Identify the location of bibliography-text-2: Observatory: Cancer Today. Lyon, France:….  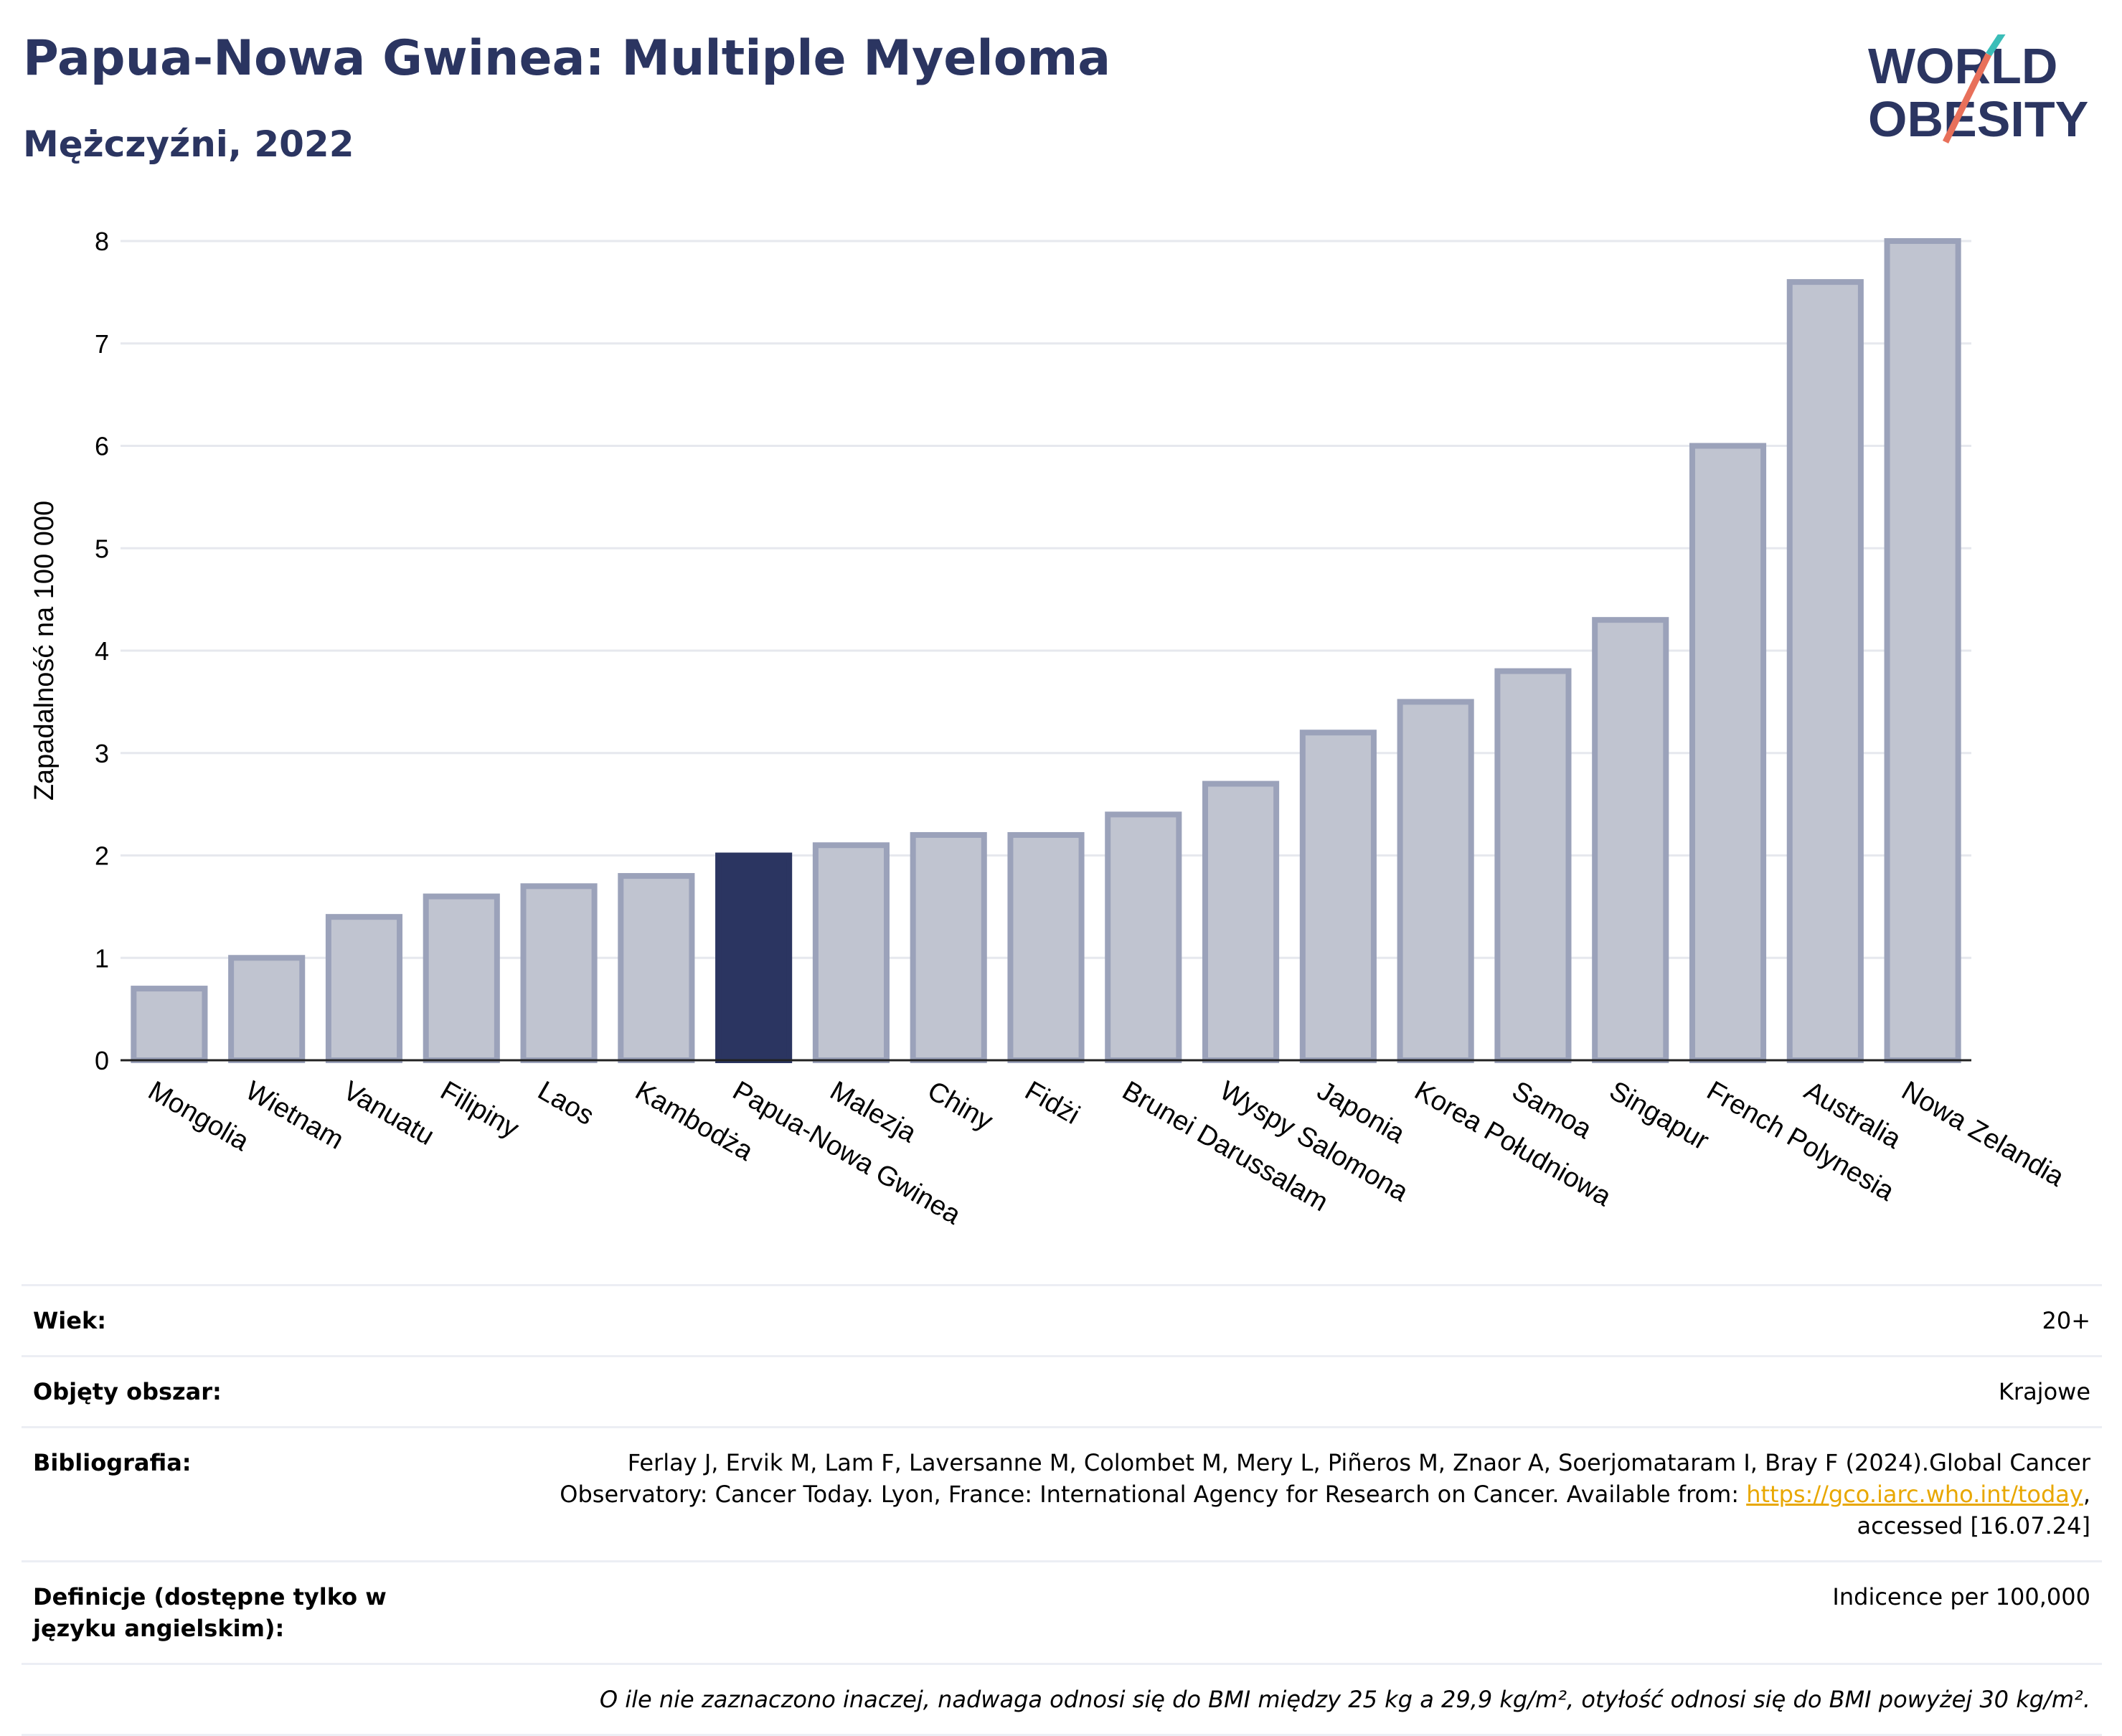
(1153, 1494).